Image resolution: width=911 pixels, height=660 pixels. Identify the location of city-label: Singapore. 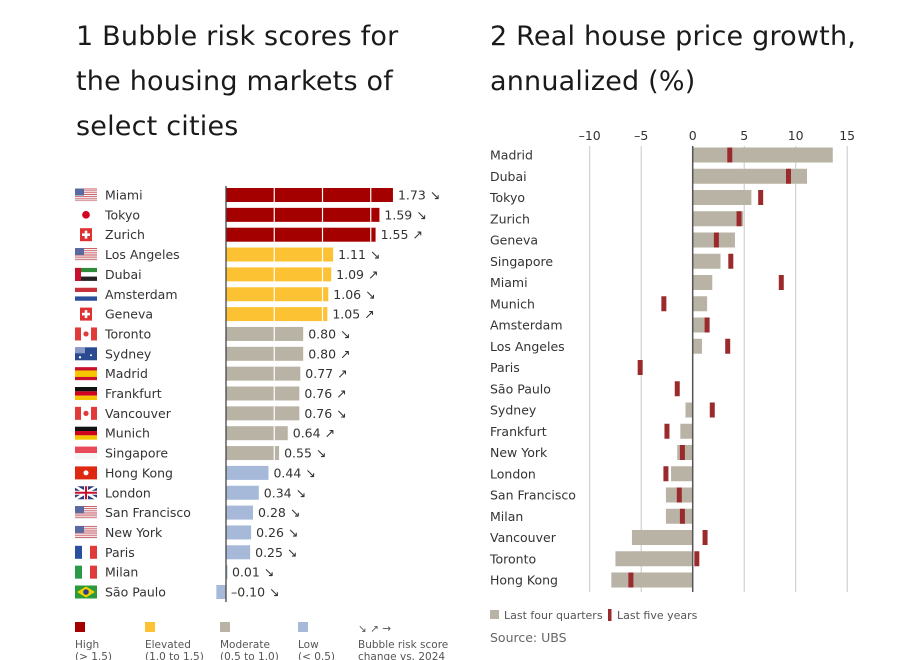
(136, 453).